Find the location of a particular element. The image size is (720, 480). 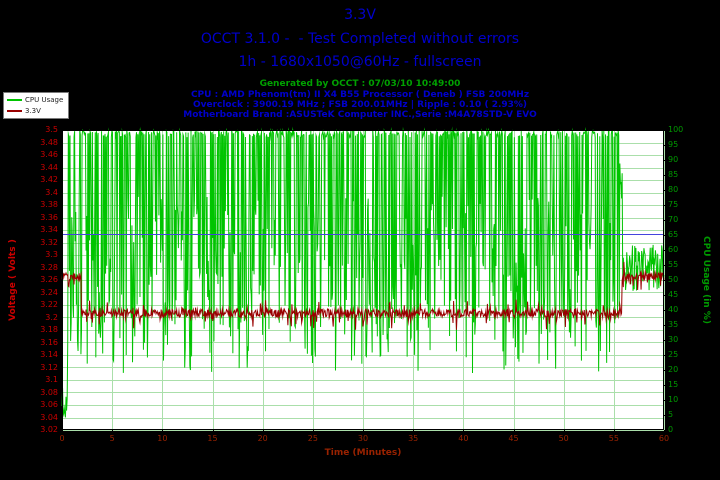

left-tick-label: 3.46 is located at coordinates (49, 154).